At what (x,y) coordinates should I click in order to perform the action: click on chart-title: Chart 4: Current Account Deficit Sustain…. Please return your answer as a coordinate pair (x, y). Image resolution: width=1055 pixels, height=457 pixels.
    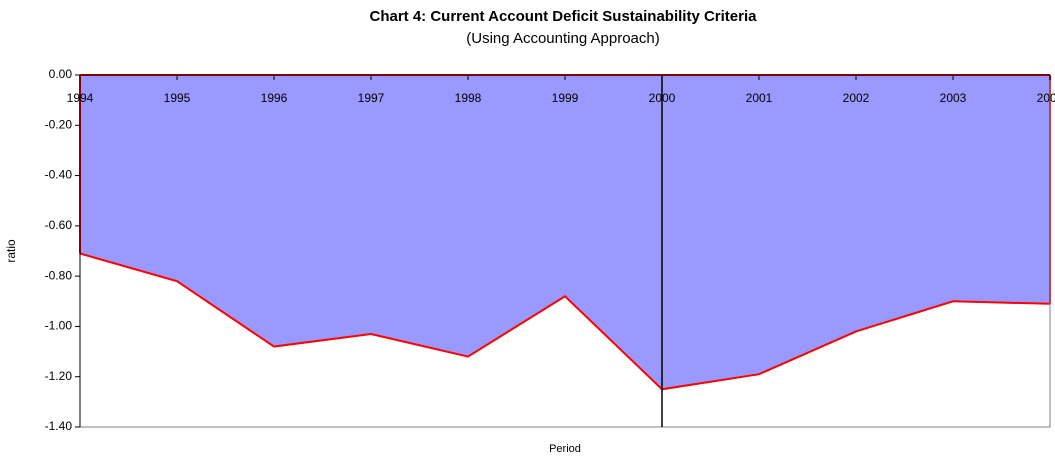
    Looking at the image, I should click on (563, 16).